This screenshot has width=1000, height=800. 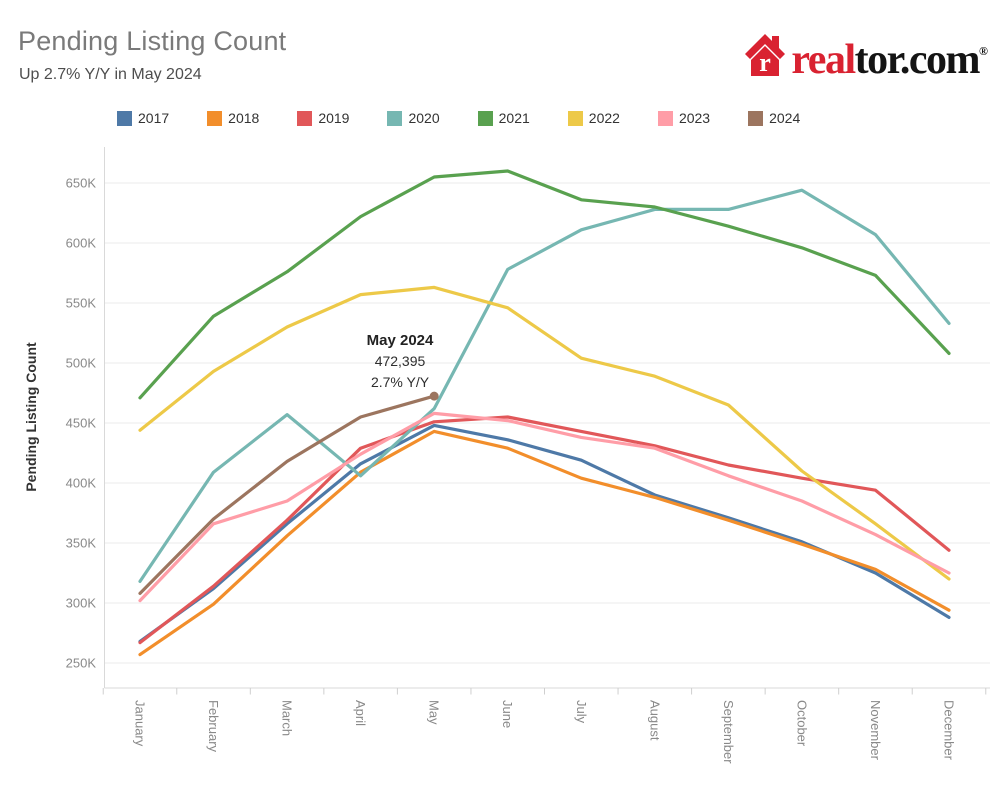 I want to click on annotation-may-2024: May 2024 472,395 2.7% Y/Y, so click(x=400, y=361).